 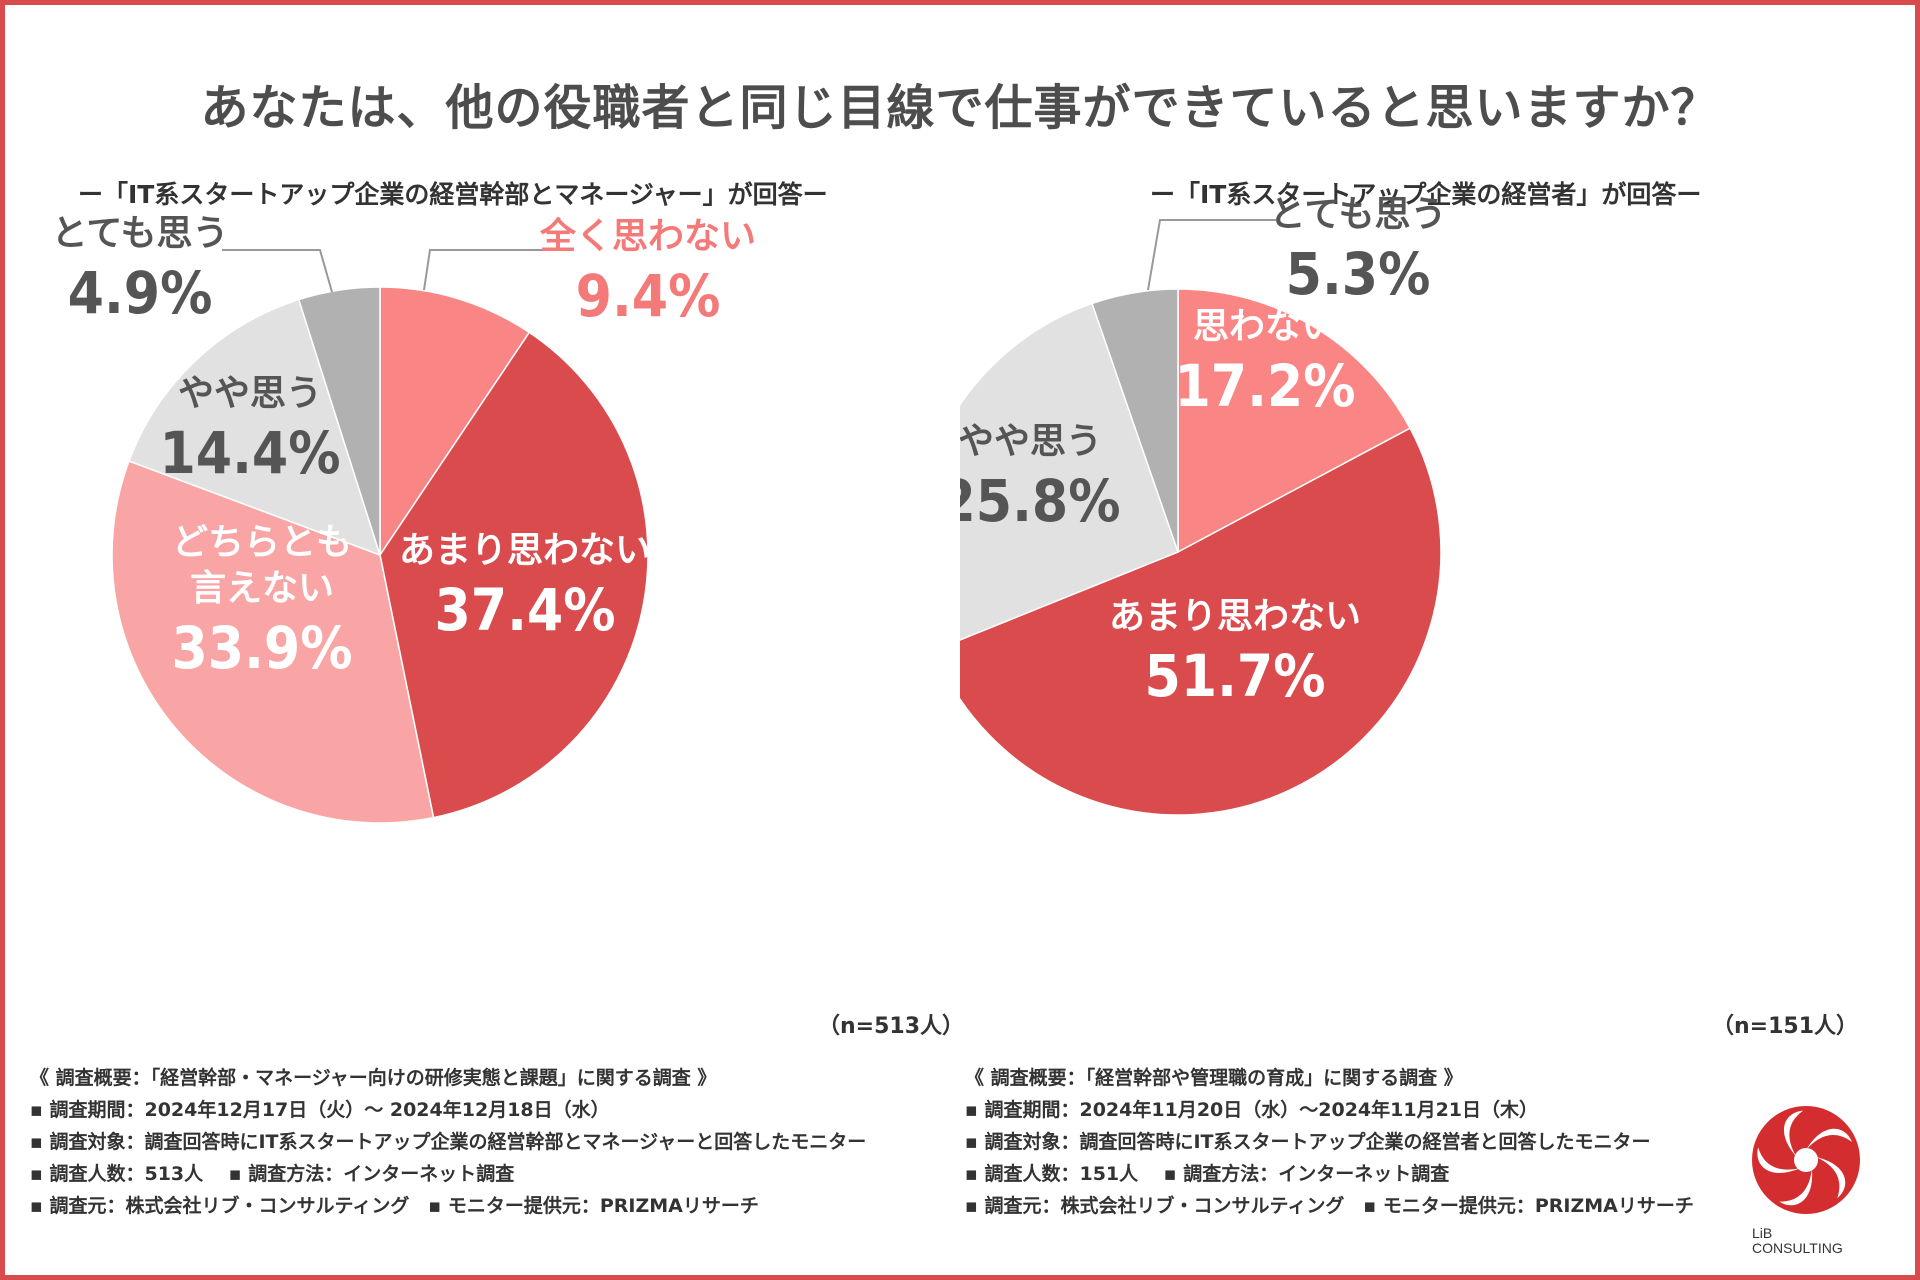 What do you see at coordinates (648, 296) in the screenshot?
I see `slice-percent: 9.4%` at bounding box center [648, 296].